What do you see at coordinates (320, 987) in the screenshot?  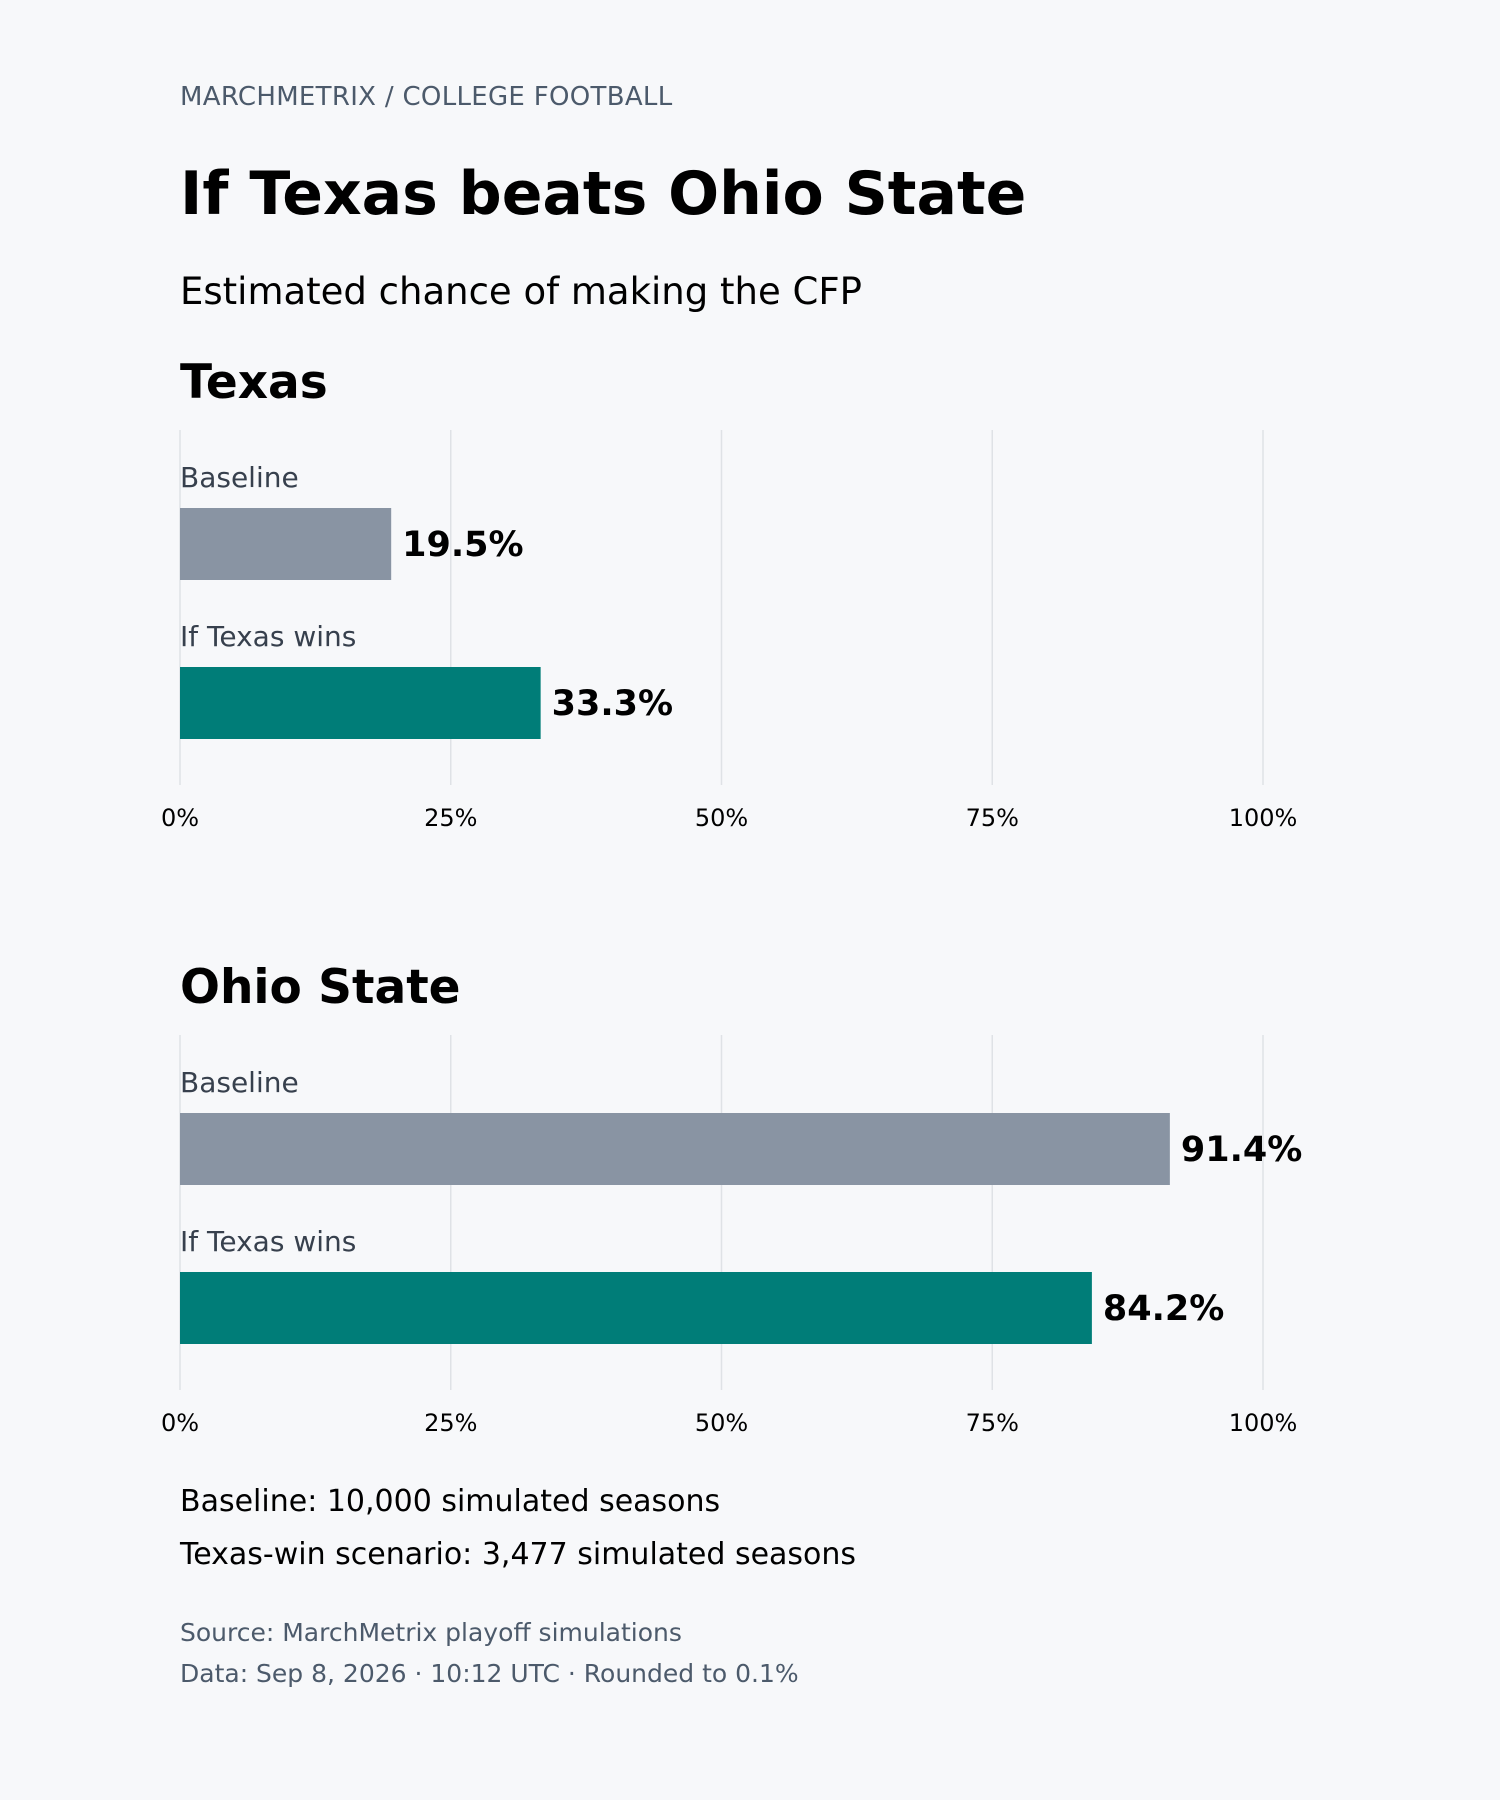 I see `chart-title-ohio-state: Ohio State` at bounding box center [320, 987].